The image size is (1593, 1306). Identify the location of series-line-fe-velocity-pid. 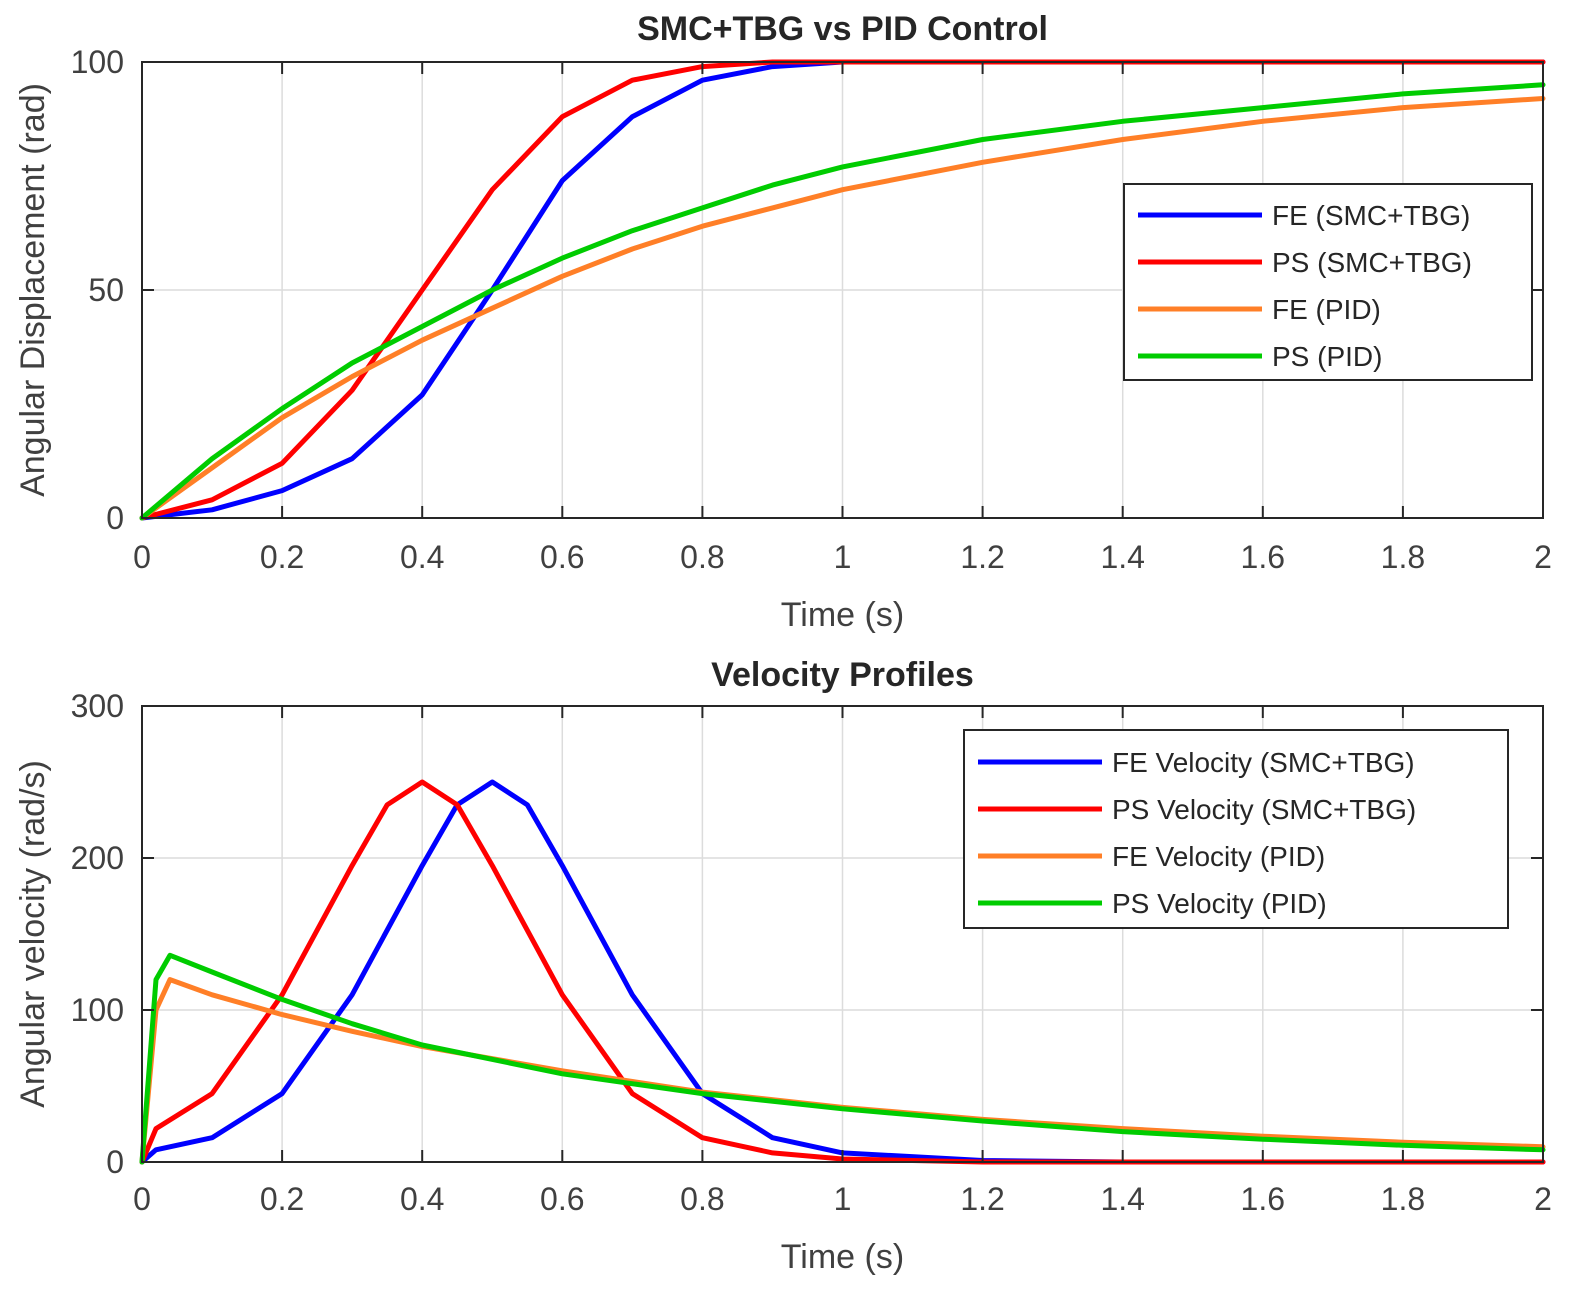
(842, 1071).